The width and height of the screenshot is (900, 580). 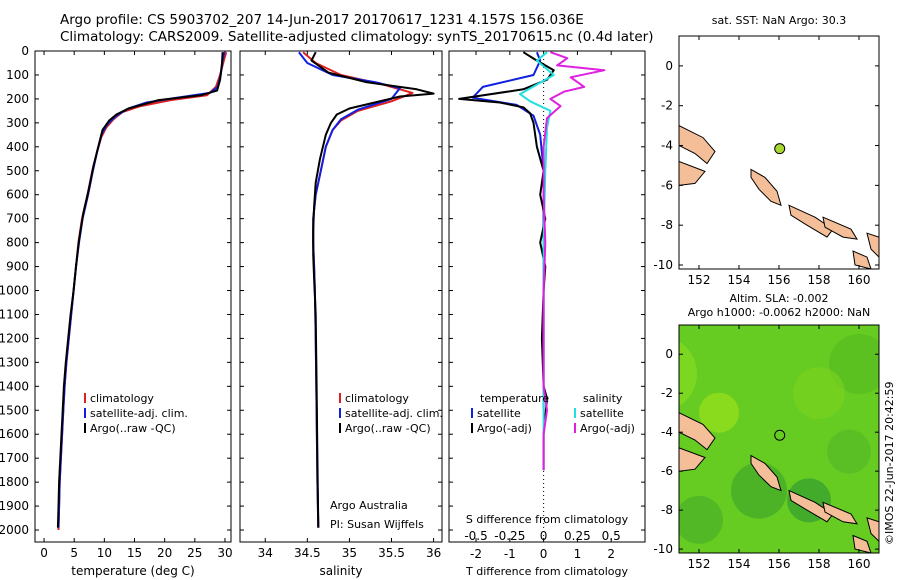 I want to click on salinity-tick-label: 34.5, so click(x=307, y=553).